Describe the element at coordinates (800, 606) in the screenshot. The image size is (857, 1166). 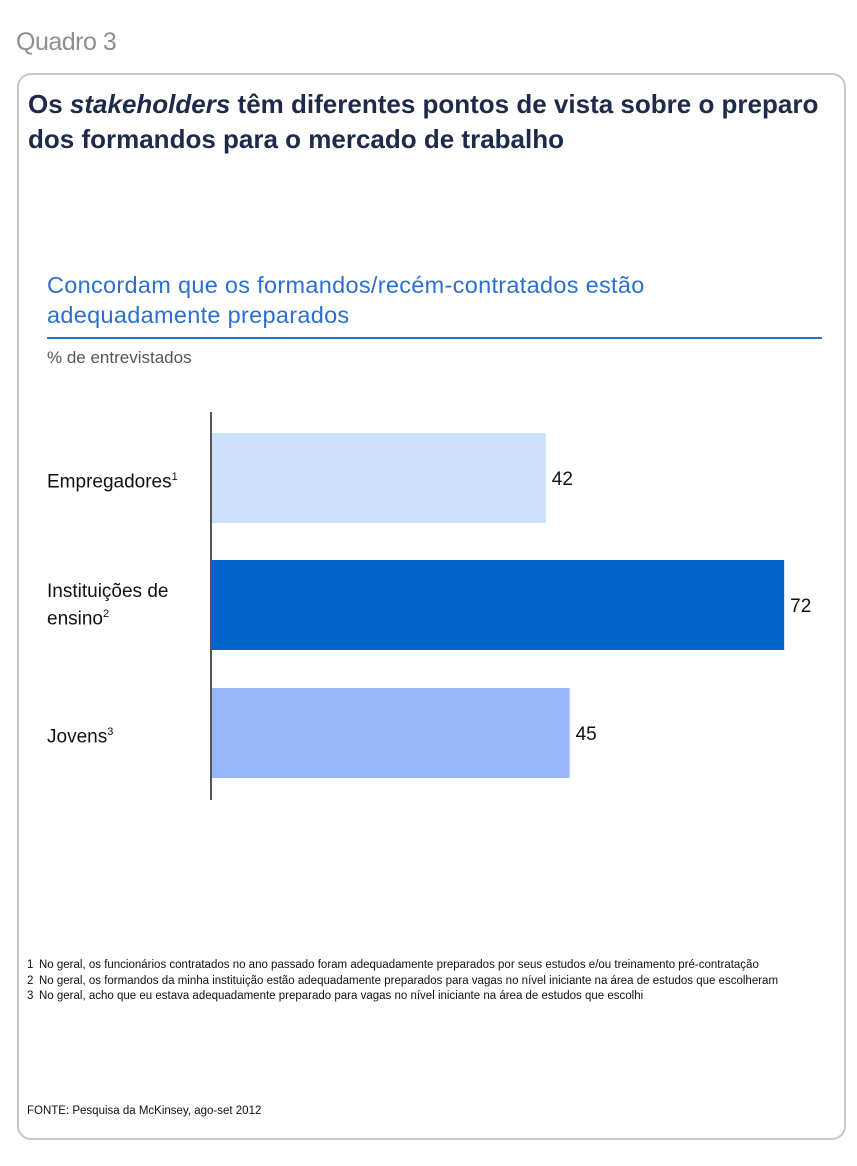
I see `bar-value-label-2: 72` at that location.